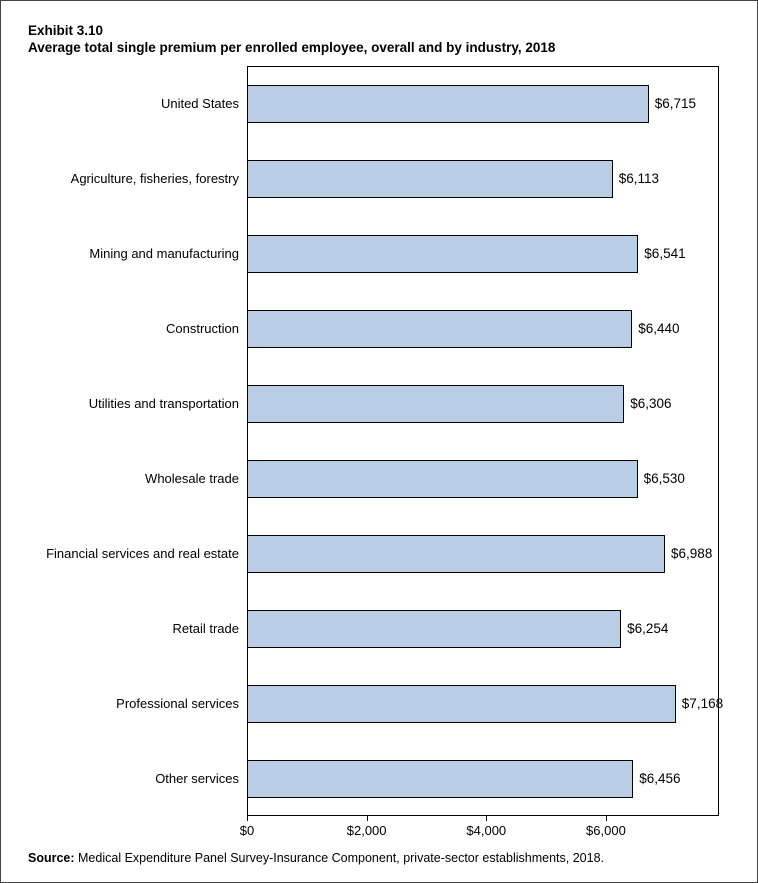 This screenshot has height=883, width=758. I want to click on bar-track: $6,530, so click(483, 478).